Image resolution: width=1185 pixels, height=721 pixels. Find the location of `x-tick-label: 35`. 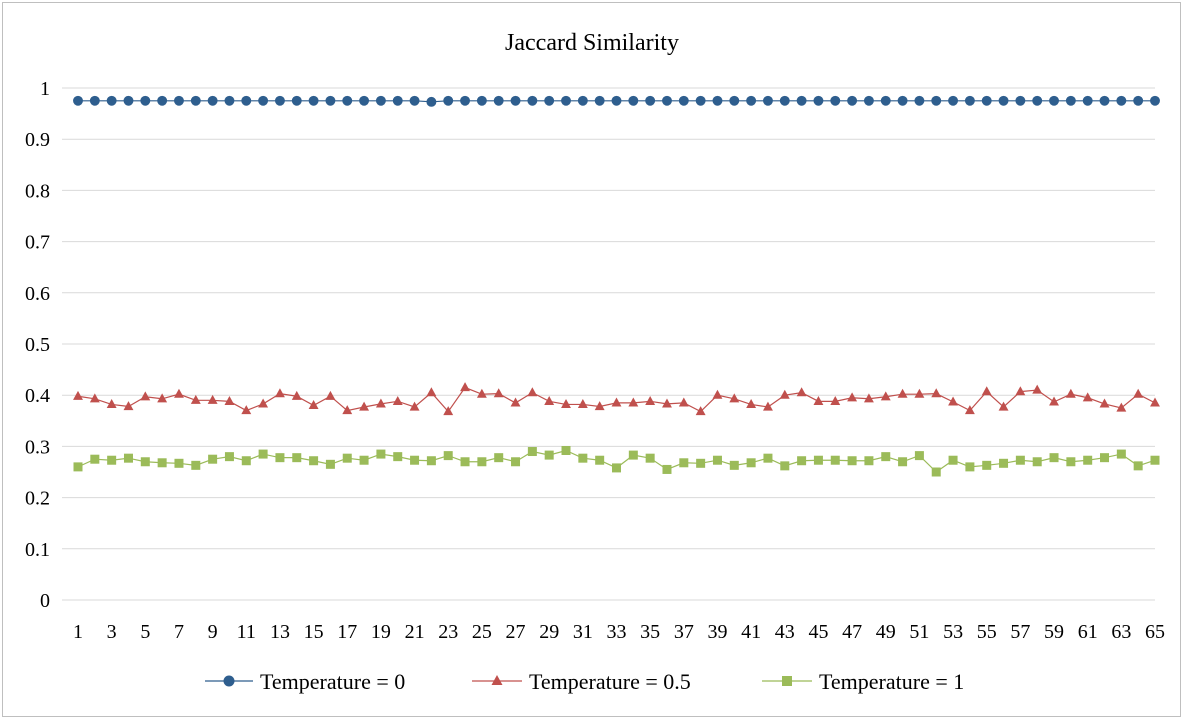

x-tick-label: 35 is located at coordinates (650, 632).